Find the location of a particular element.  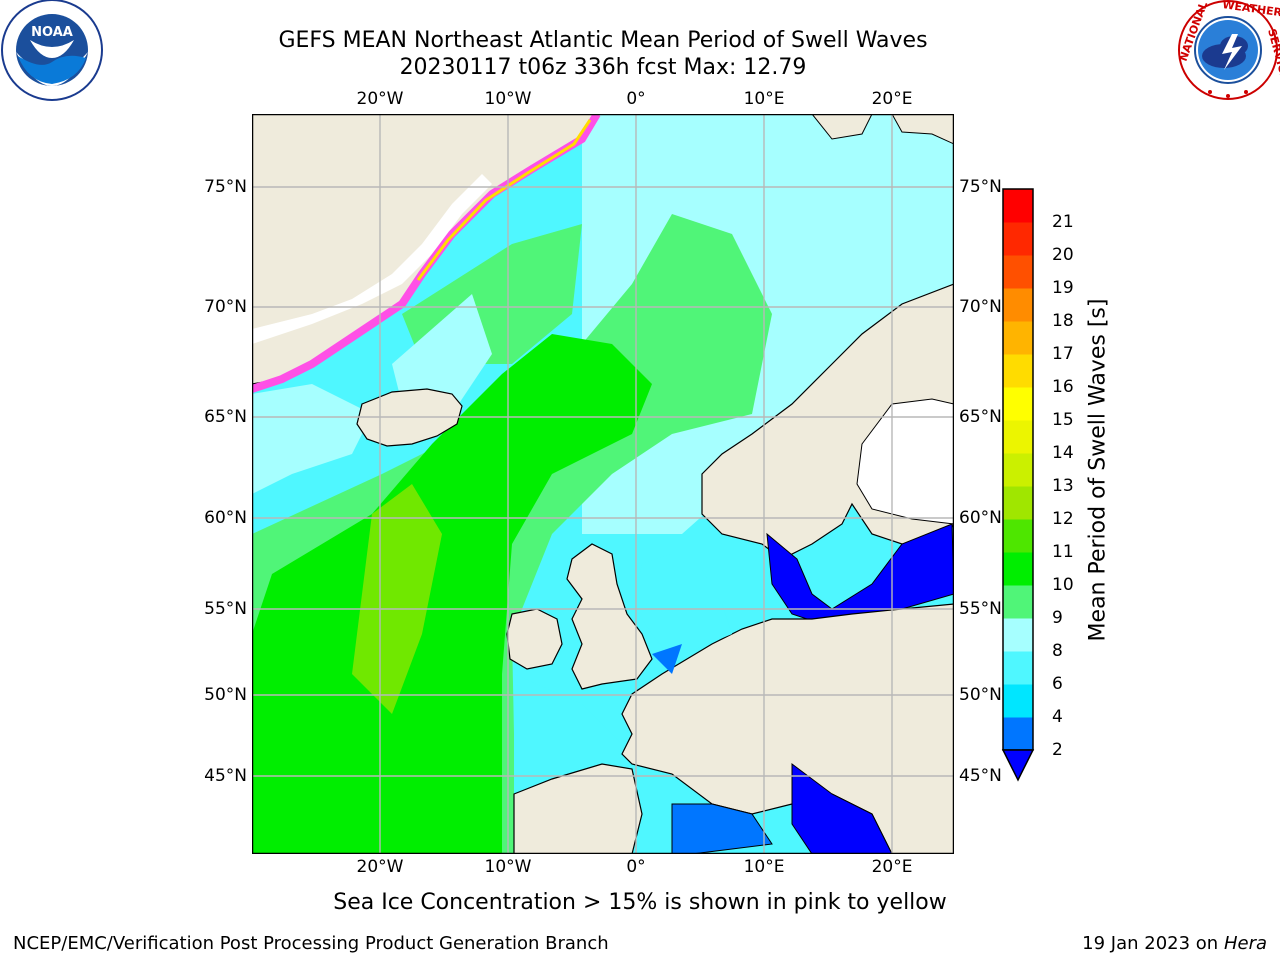

colorbar-tick-label: 6 is located at coordinates (1057, 684).